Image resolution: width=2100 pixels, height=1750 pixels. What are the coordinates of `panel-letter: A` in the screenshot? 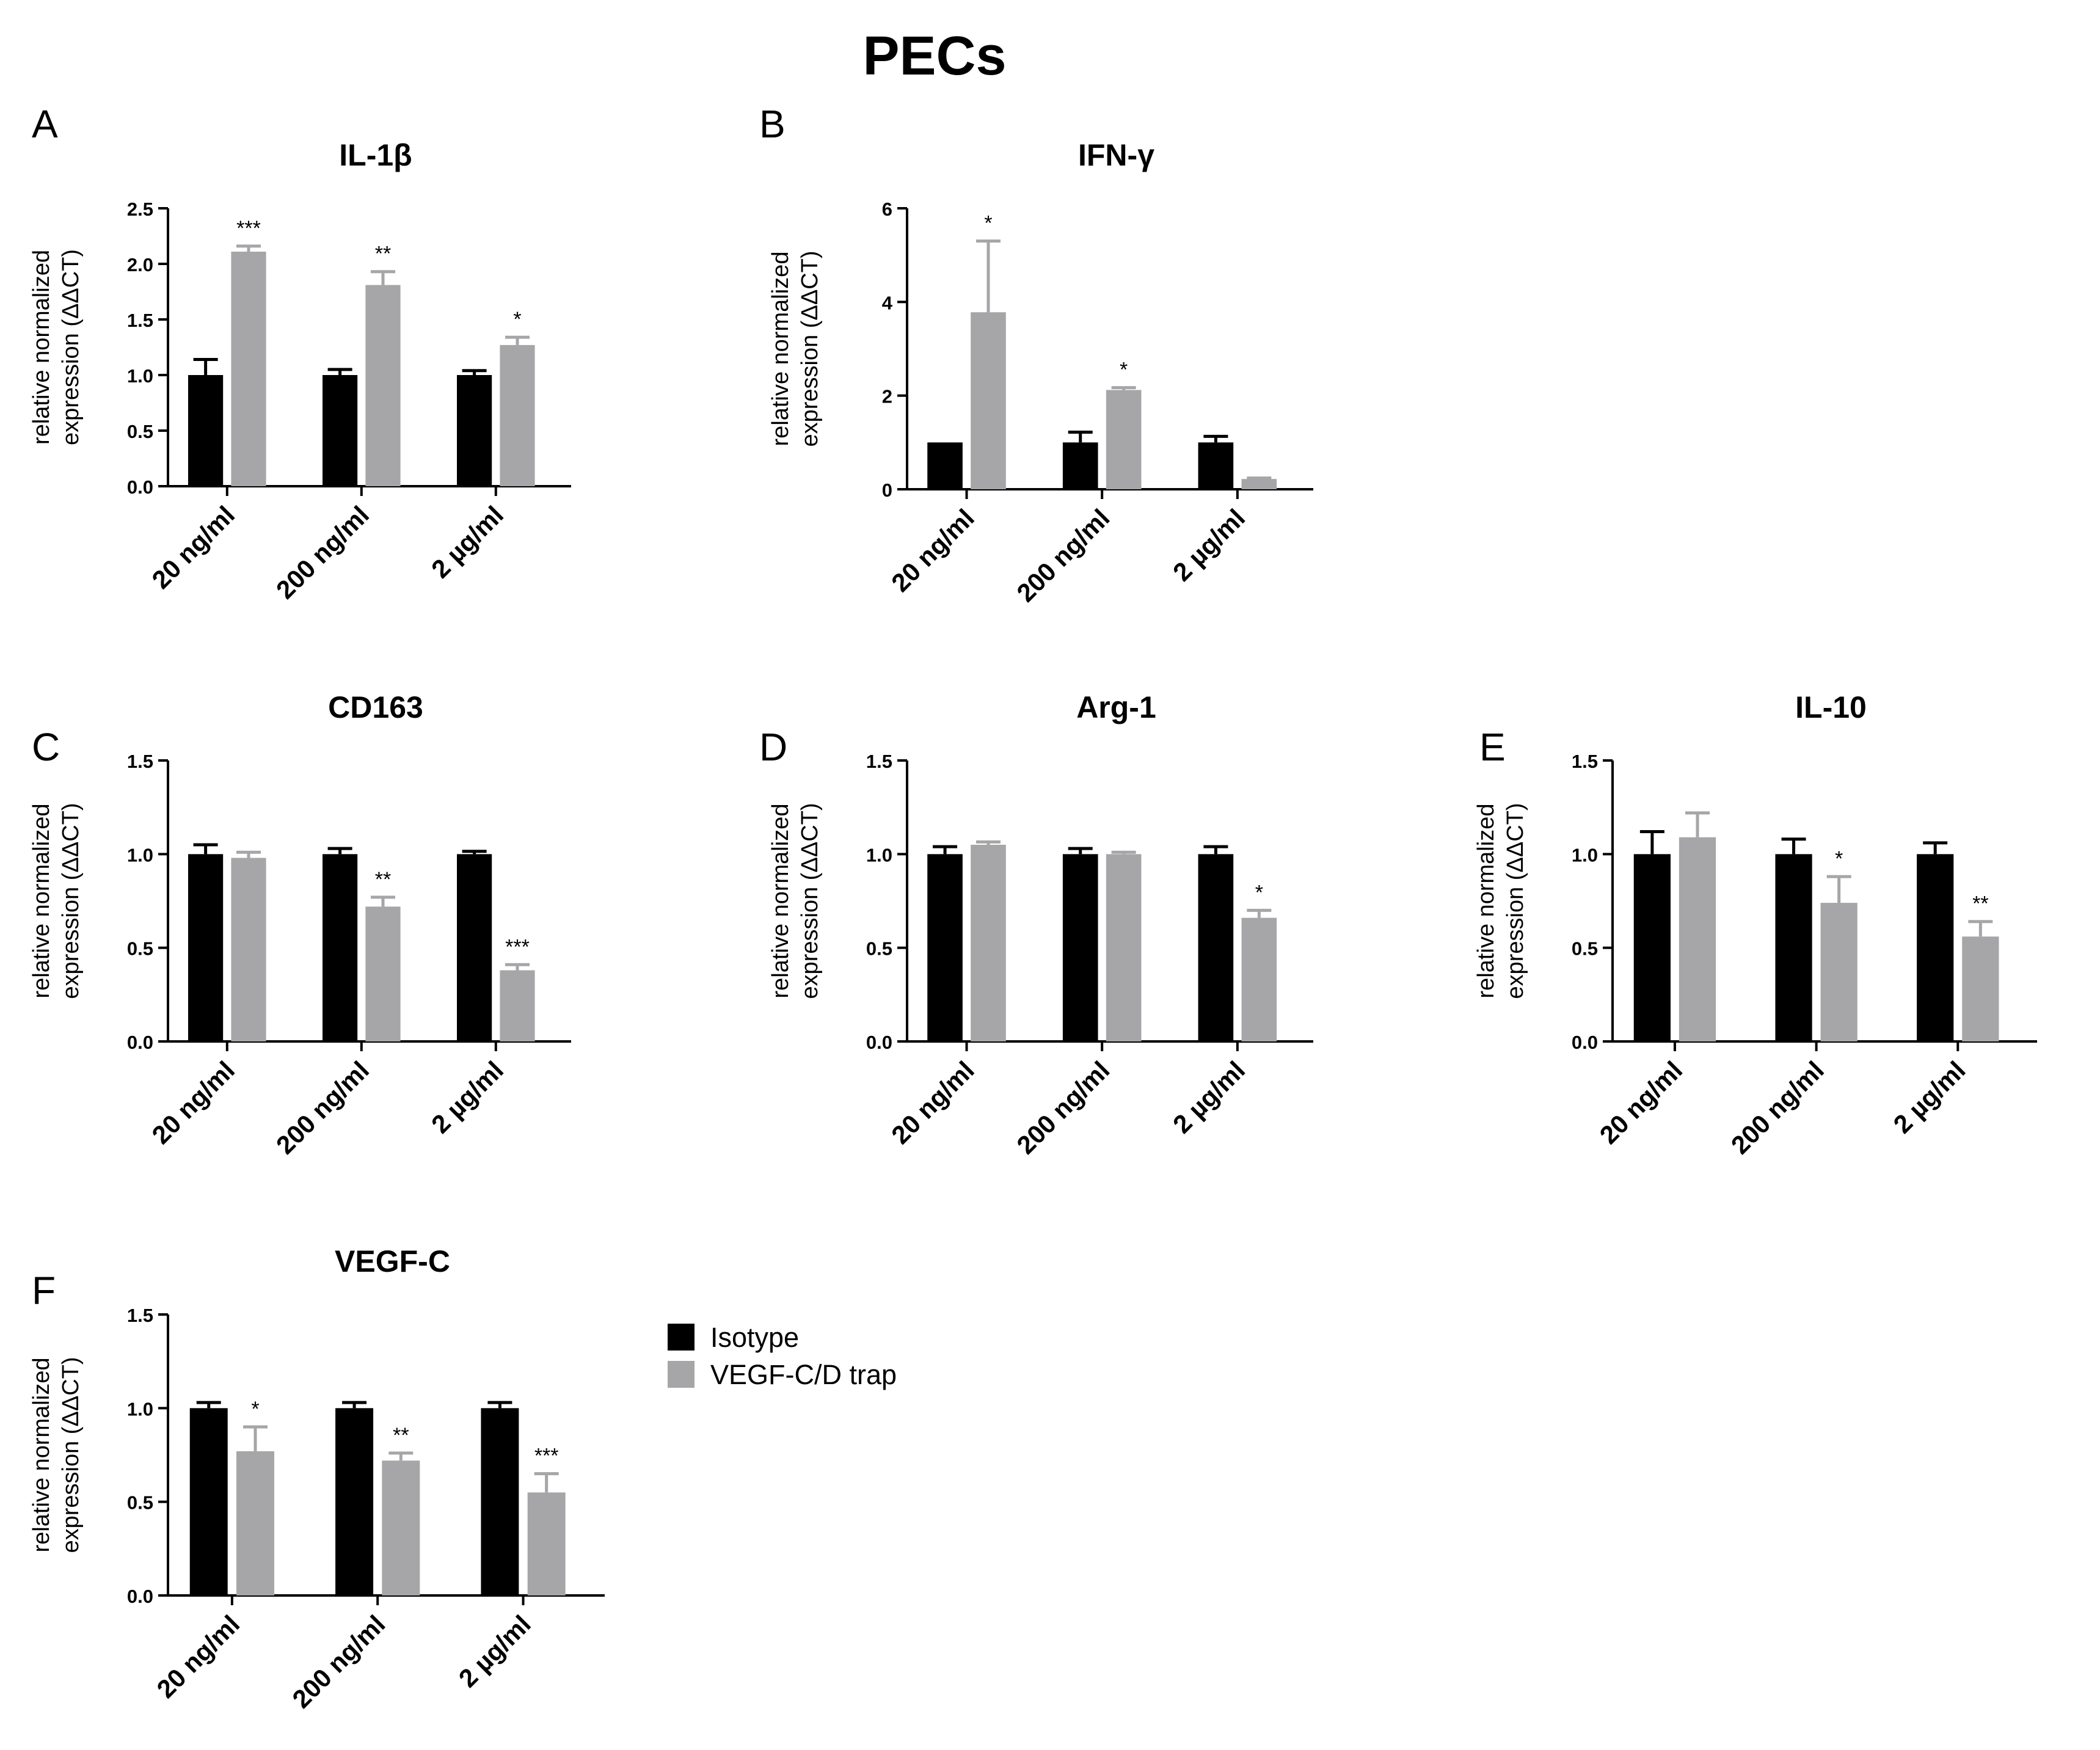 It's located at (45, 124).